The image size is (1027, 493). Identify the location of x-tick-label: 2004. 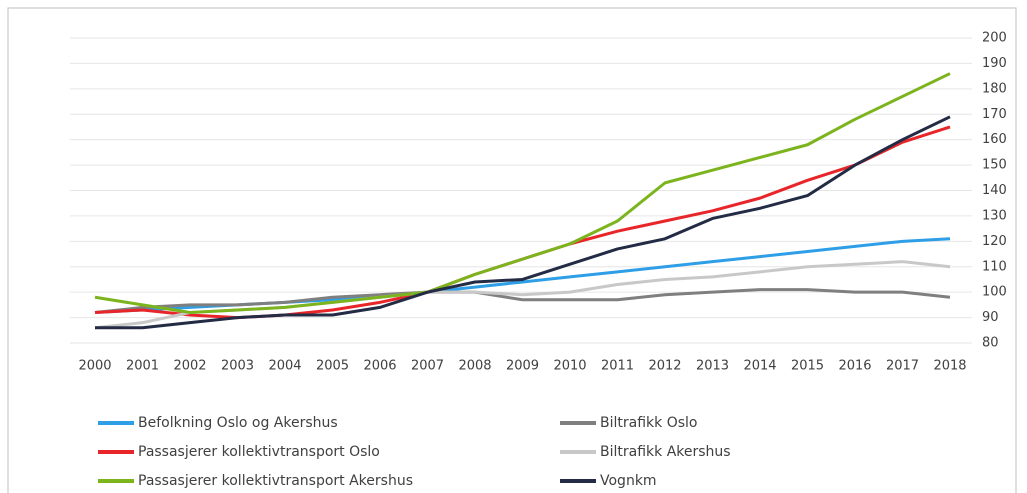
(284, 366).